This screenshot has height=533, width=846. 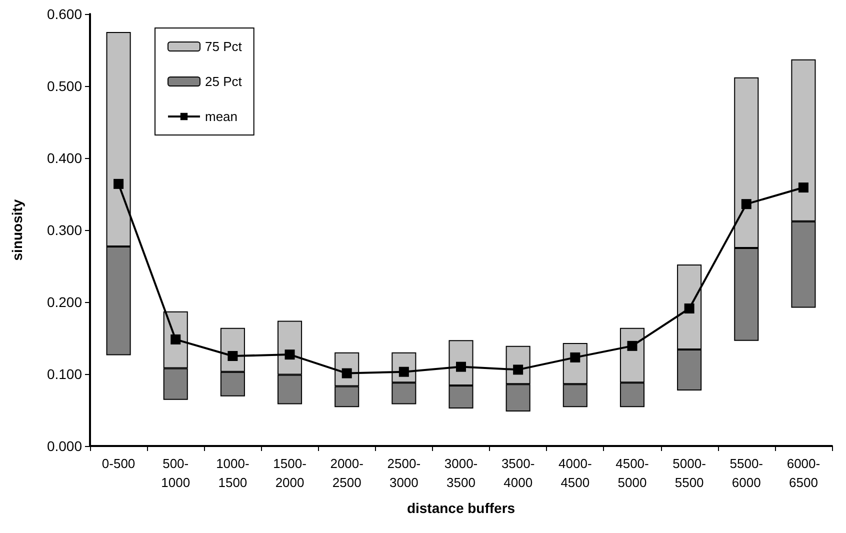 What do you see at coordinates (64, 158) in the screenshot?
I see `y-tick-label: 0.400` at bounding box center [64, 158].